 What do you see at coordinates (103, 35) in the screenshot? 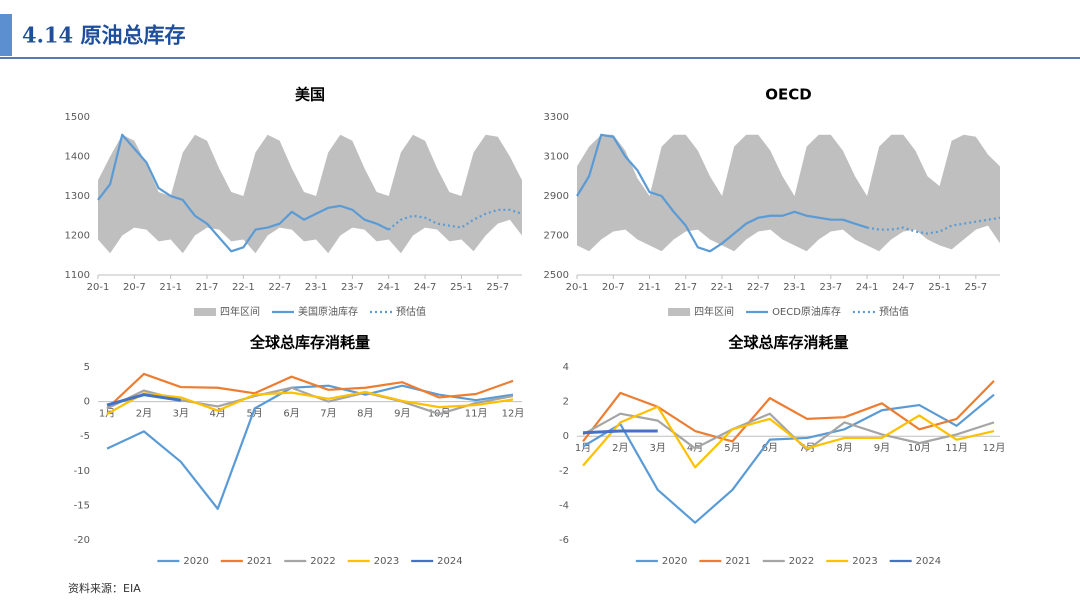
I see `header-title: 4.14 原油总库存` at bounding box center [103, 35].